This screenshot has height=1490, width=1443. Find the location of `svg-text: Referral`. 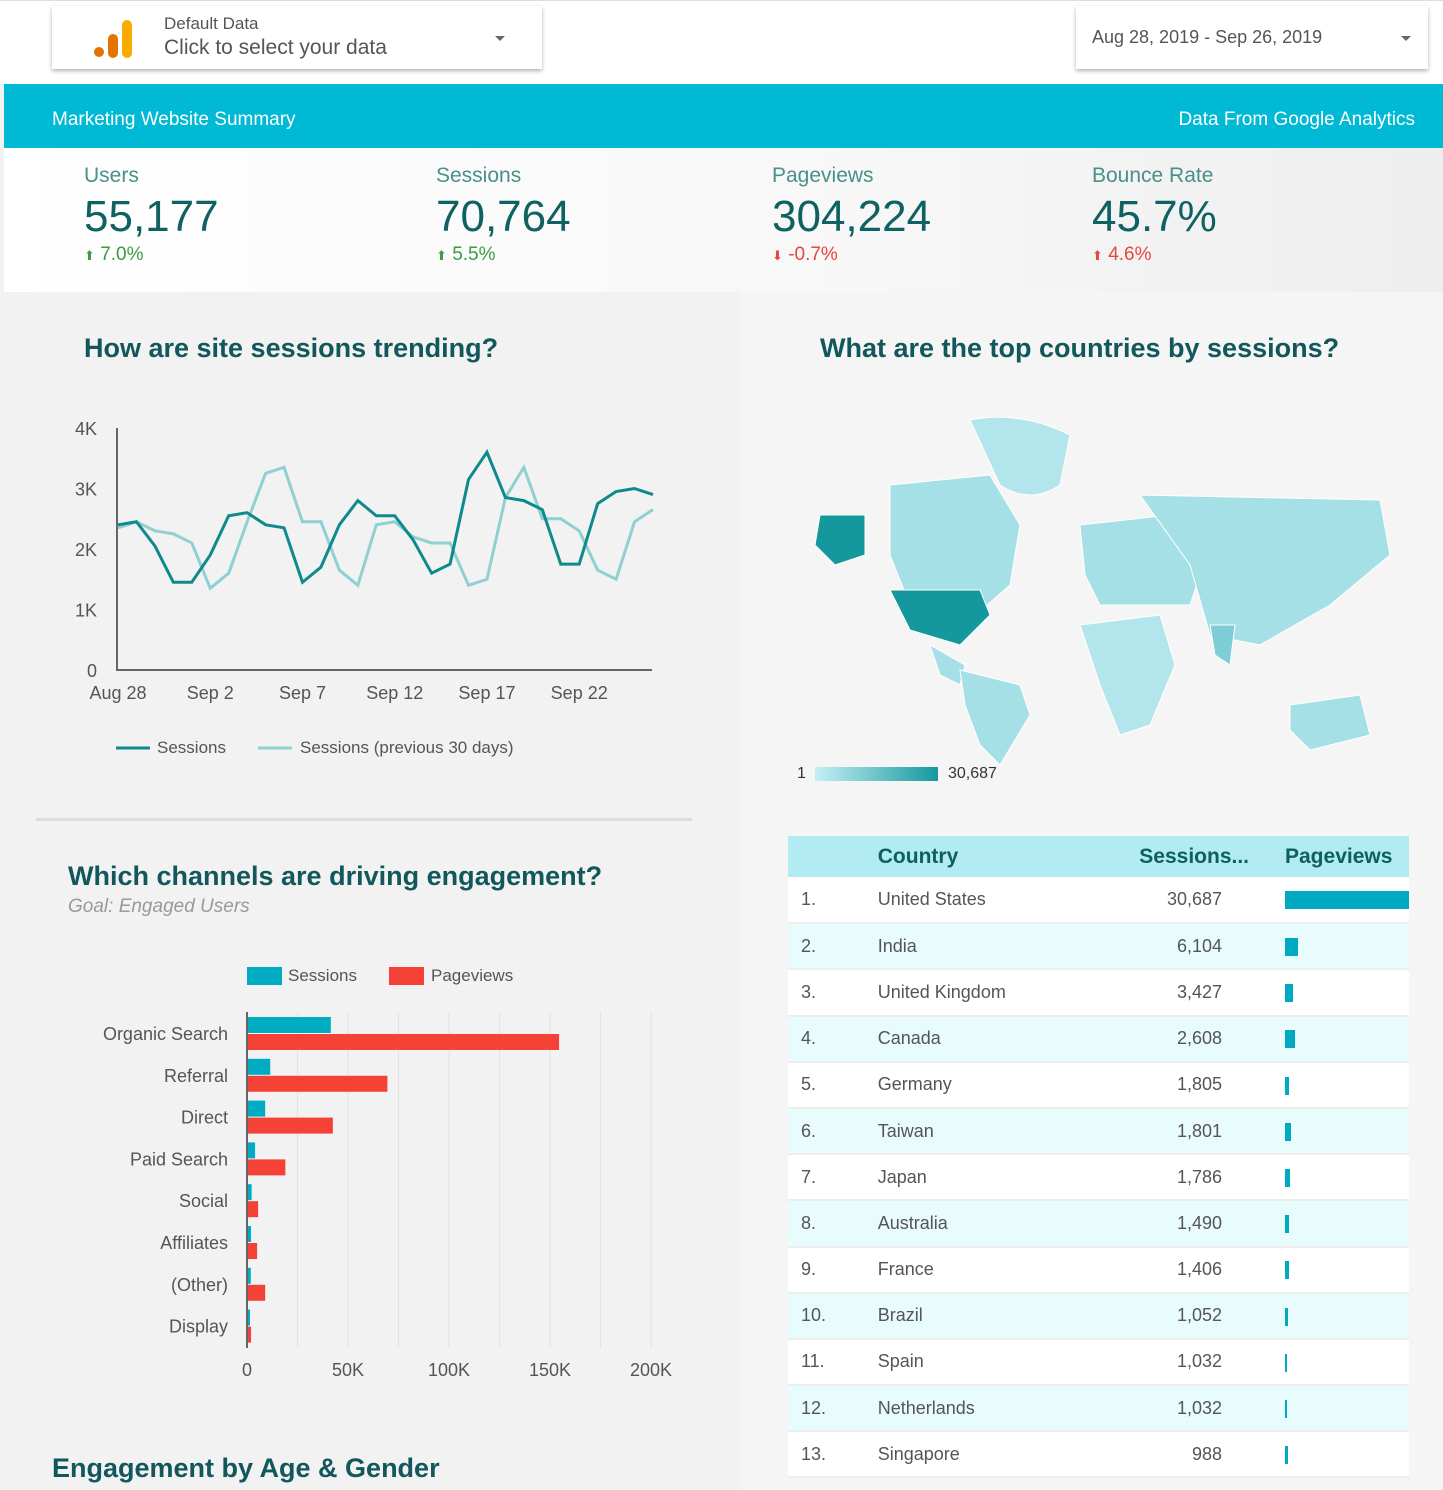

svg-text: Referral is located at coordinates (196, 1076).